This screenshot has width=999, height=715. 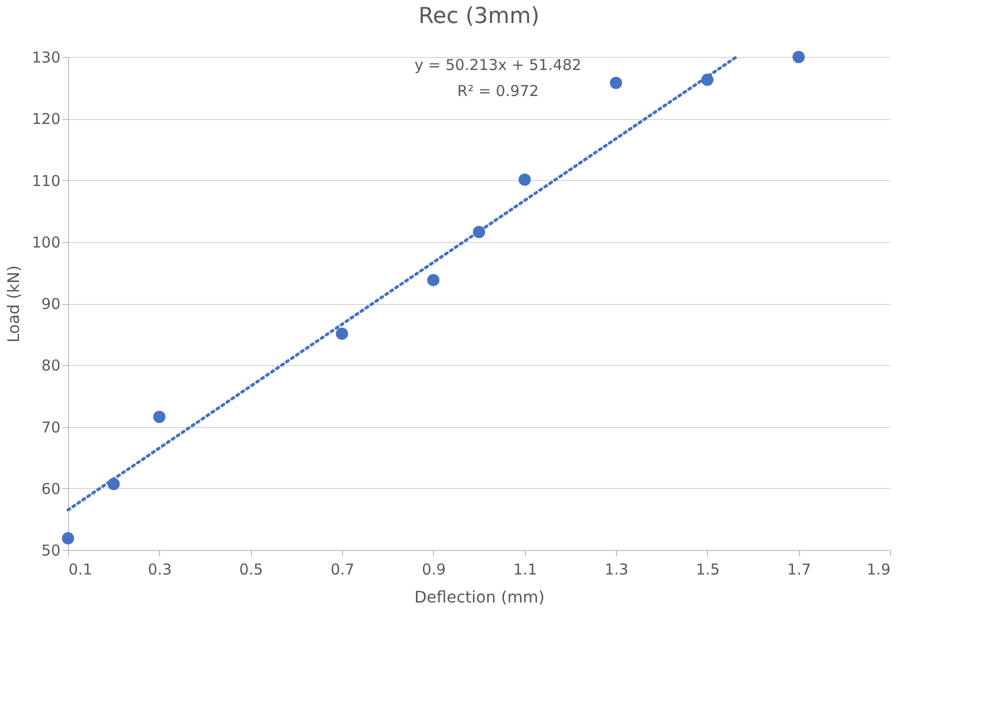 I want to click on annotation: R² = 0.972, so click(x=498, y=91).